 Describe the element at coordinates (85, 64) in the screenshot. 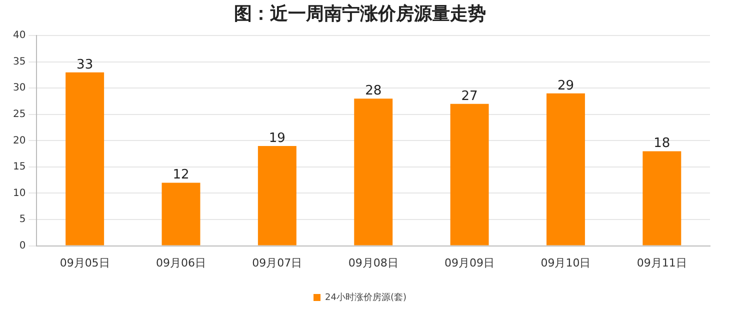

I see `data-label: 33` at that location.